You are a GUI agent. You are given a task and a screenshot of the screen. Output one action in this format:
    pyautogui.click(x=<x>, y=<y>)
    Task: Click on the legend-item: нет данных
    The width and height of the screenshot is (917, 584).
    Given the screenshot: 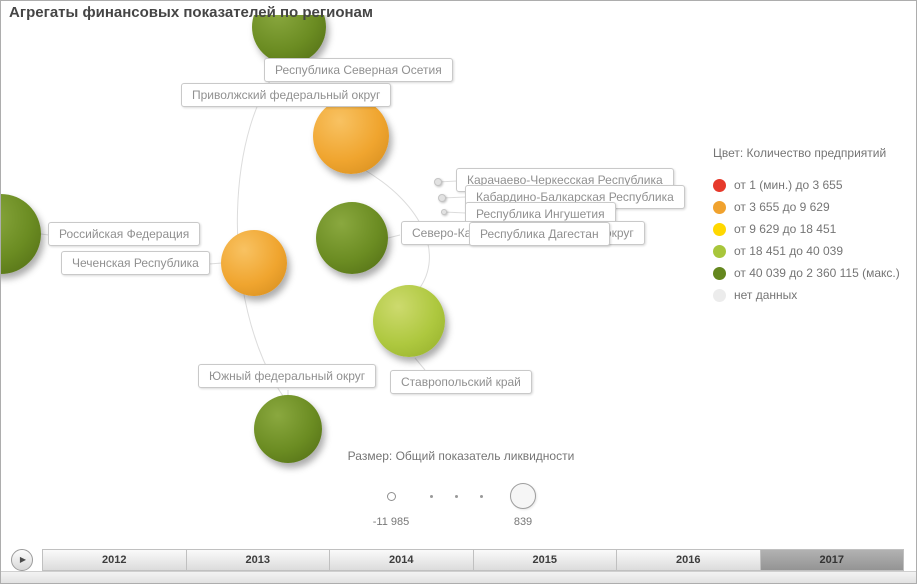 What is the action you would take?
    pyautogui.click(x=806, y=295)
    